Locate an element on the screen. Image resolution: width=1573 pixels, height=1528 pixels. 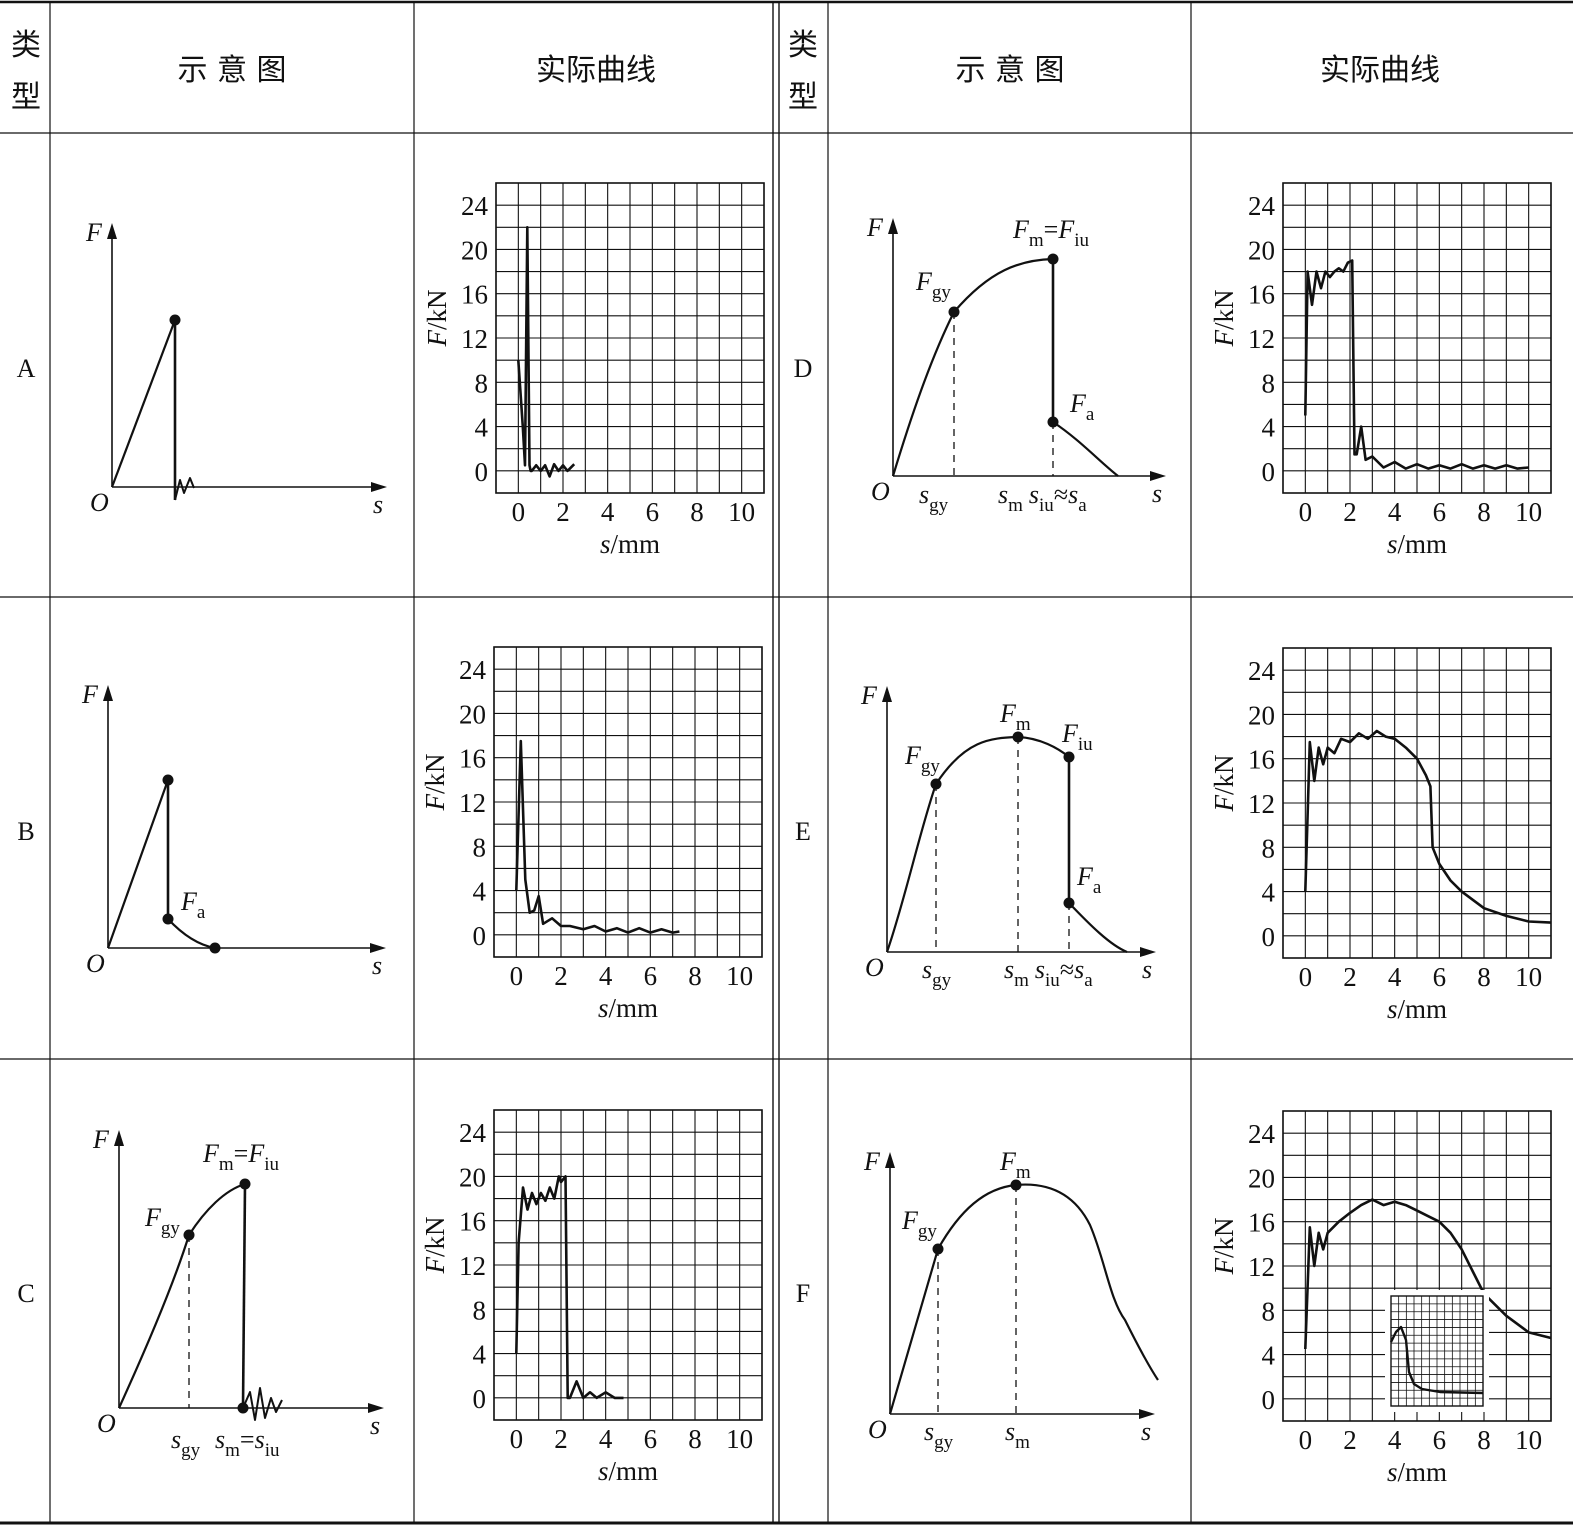
header-actual-right: 实际曲线 is located at coordinates (1380, 70).